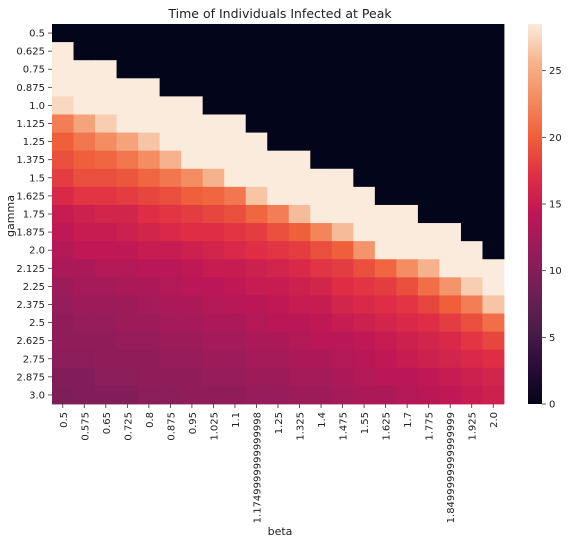 The image size is (577, 543). What do you see at coordinates (555, 71) in the screenshot?
I see `colorbar-tick-label: 25` at bounding box center [555, 71].